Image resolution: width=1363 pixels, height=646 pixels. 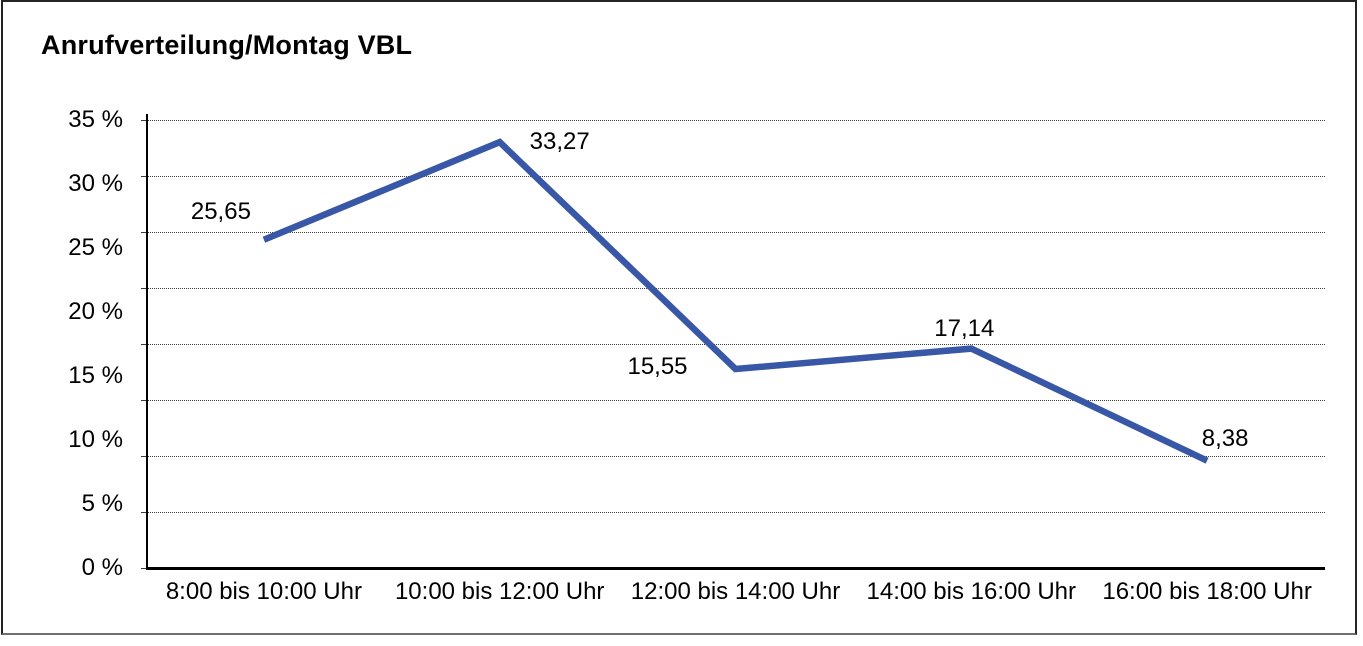 I want to click on y-axis-tick-label: 35 %, so click(x=95, y=119).